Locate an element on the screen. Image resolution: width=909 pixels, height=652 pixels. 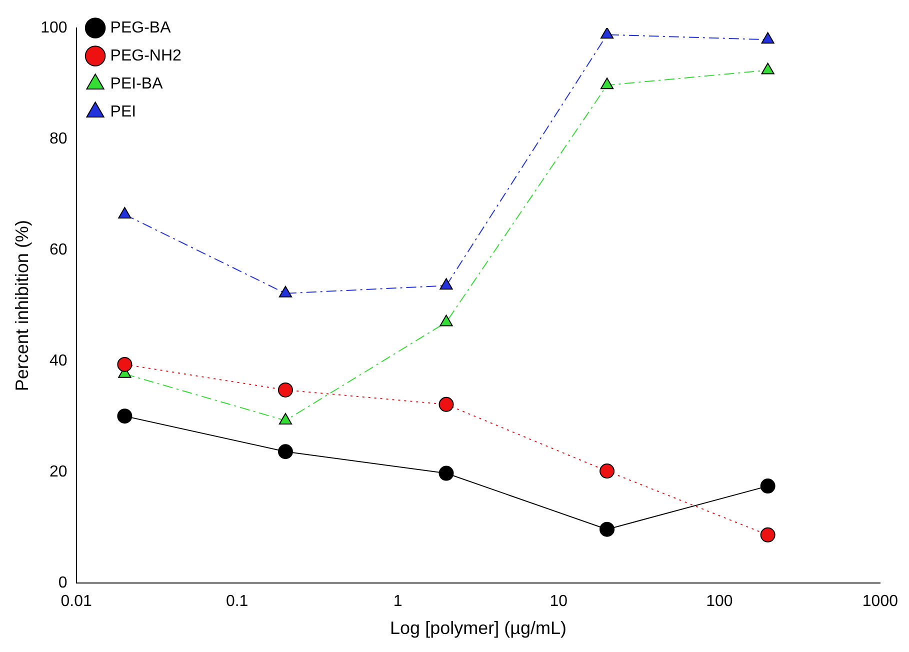
y-tick-label: 60 is located at coordinates (59, 249).